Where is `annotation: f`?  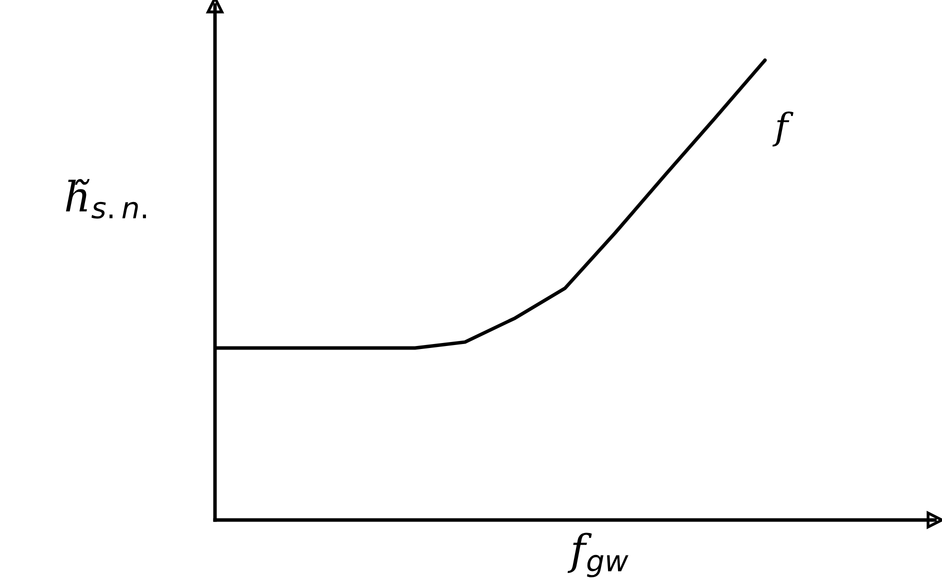
annotation: f is located at coordinates (783, 129).